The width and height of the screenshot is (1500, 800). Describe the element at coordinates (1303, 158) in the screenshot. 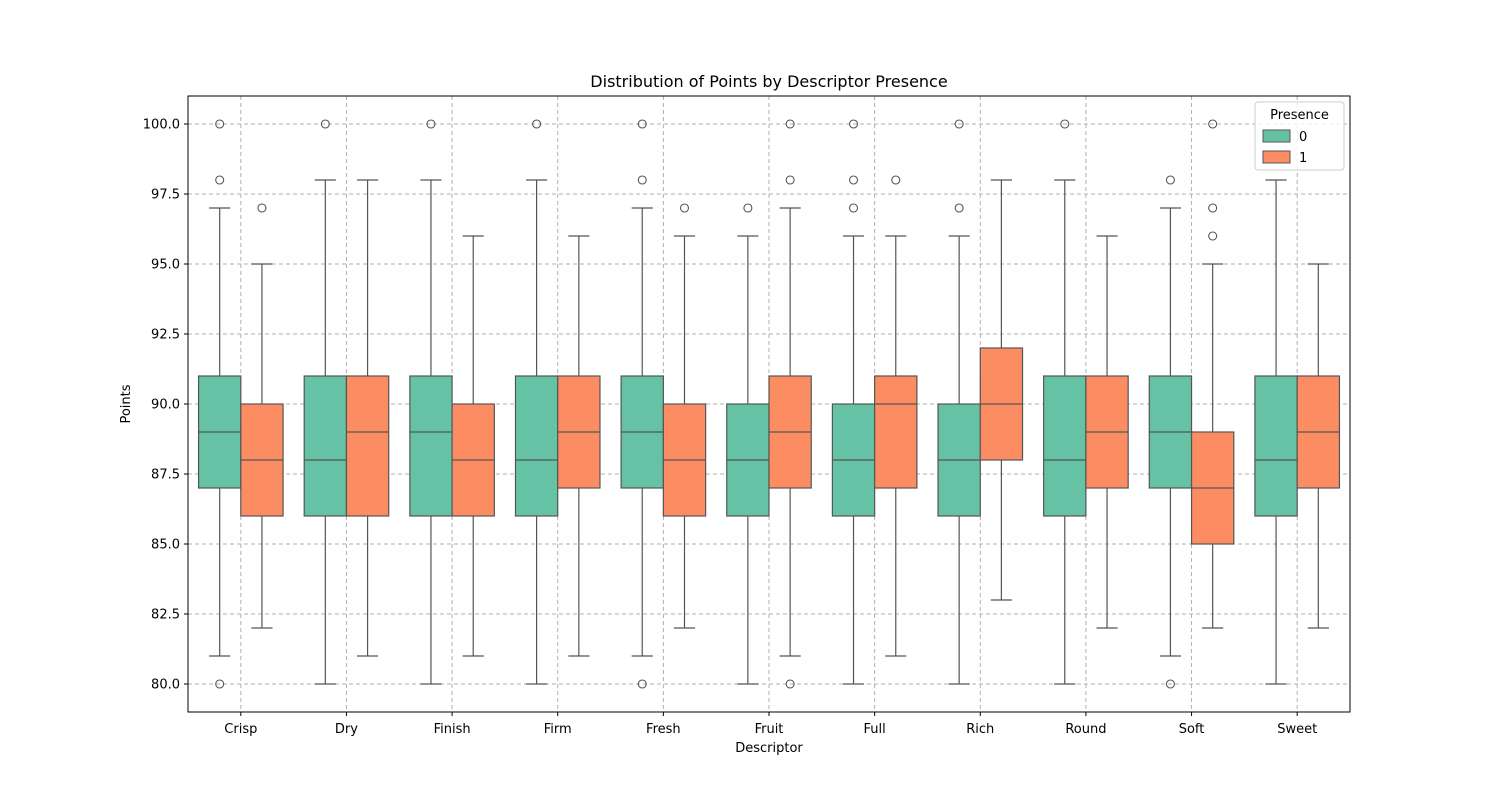

I see `legend-label-1: 1` at that location.